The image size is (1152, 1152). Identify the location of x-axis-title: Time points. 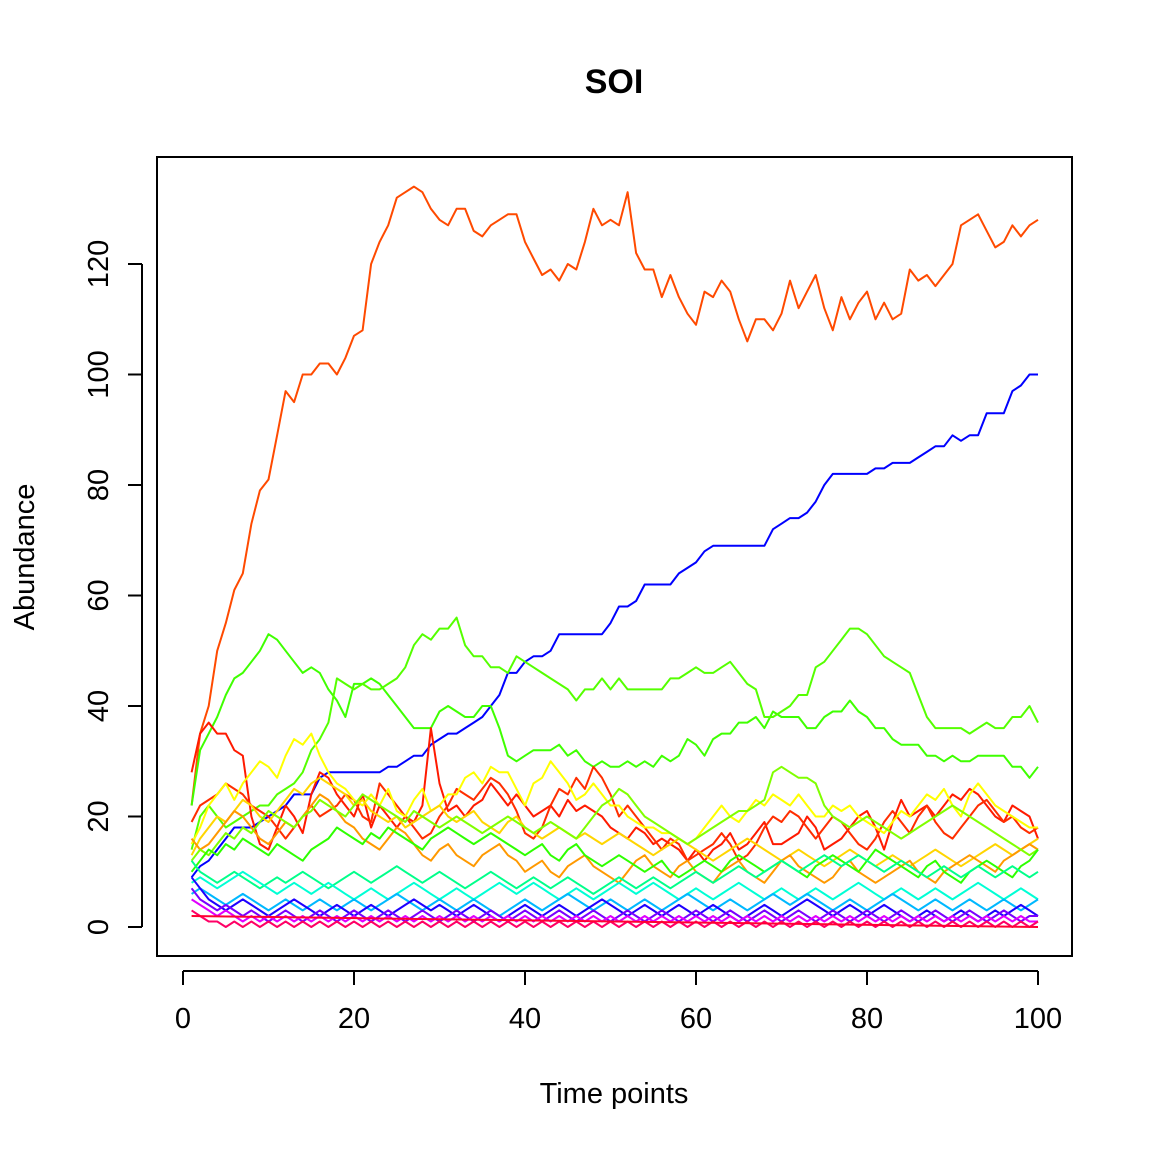
(614, 1094).